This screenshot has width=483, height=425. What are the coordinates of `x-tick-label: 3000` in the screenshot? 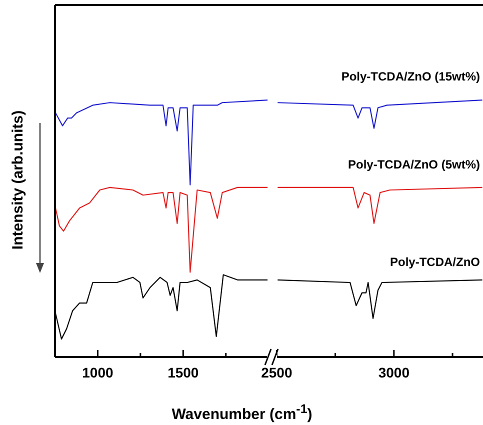 It's located at (394, 372).